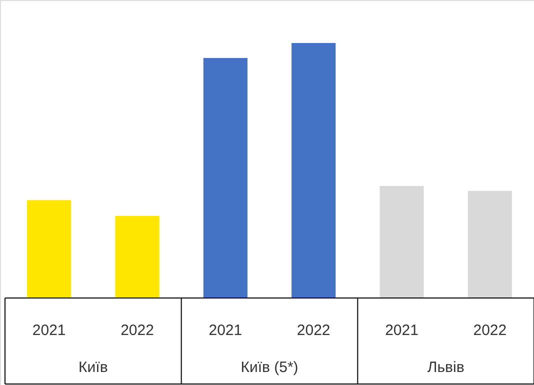  What do you see at coordinates (445, 367) in the screenshot?
I see `text: Львів` at bounding box center [445, 367].